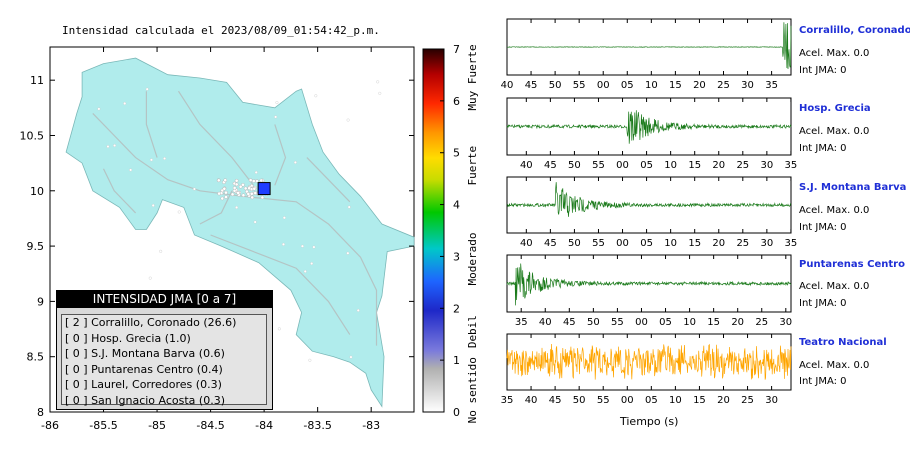  Describe the element at coordinates (472, 259) in the screenshot. I see `colorbar-category-label: Moderado` at that location.